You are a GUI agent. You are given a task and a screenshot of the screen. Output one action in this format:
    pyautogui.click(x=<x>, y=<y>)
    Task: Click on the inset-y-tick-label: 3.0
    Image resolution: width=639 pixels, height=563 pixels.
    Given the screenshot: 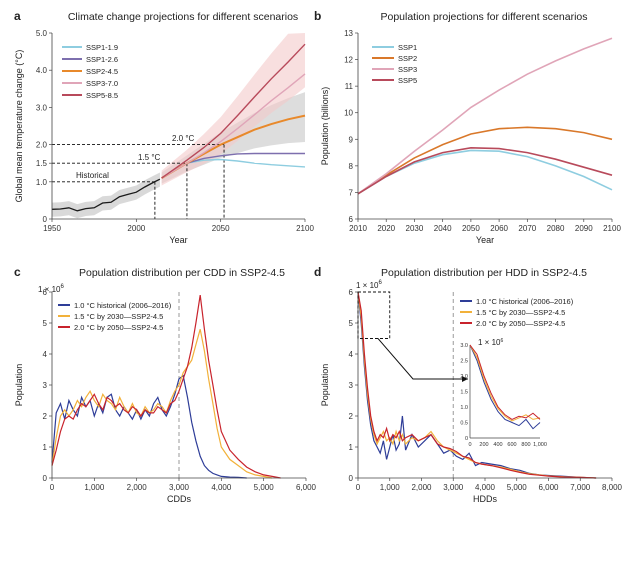 What is the action you would take?
    pyautogui.click(x=464, y=346)
    